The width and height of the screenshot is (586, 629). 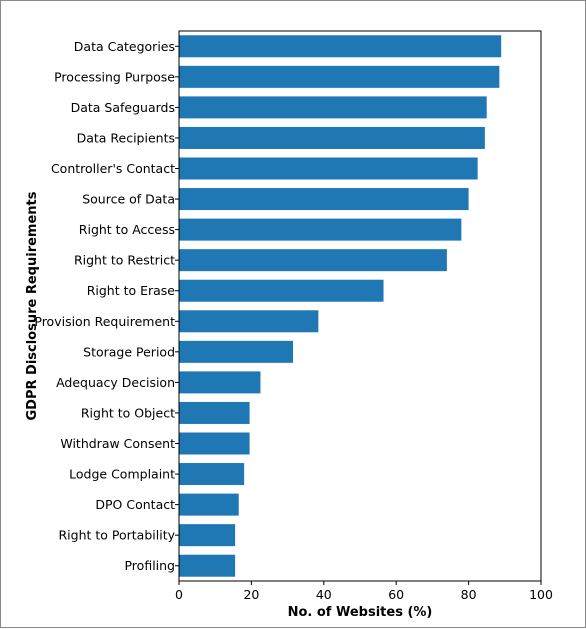 I want to click on y-axis-title: GDPR Disclosure Requirements, so click(x=32, y=305).